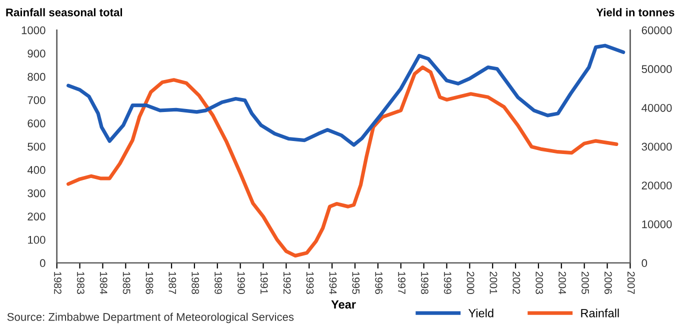 This screenshot has height=327, width=685. Describe the element at coordinates (37, 146) in the screenshot. I see `y-tick-label: 500` at that location.